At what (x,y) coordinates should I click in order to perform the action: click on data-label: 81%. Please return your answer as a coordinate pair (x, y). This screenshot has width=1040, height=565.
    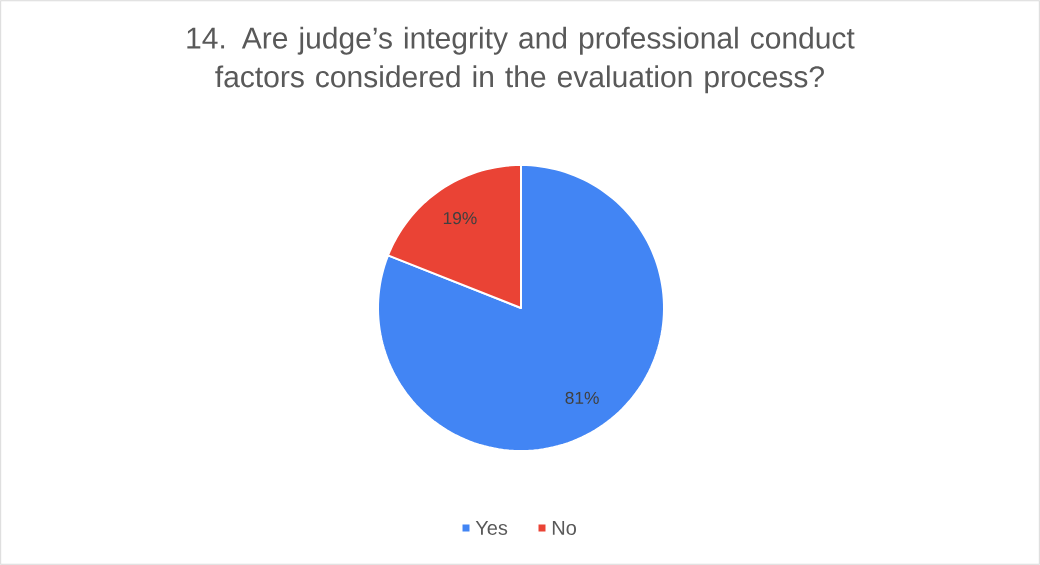
    Looking at the image, I should click on (582, 398).